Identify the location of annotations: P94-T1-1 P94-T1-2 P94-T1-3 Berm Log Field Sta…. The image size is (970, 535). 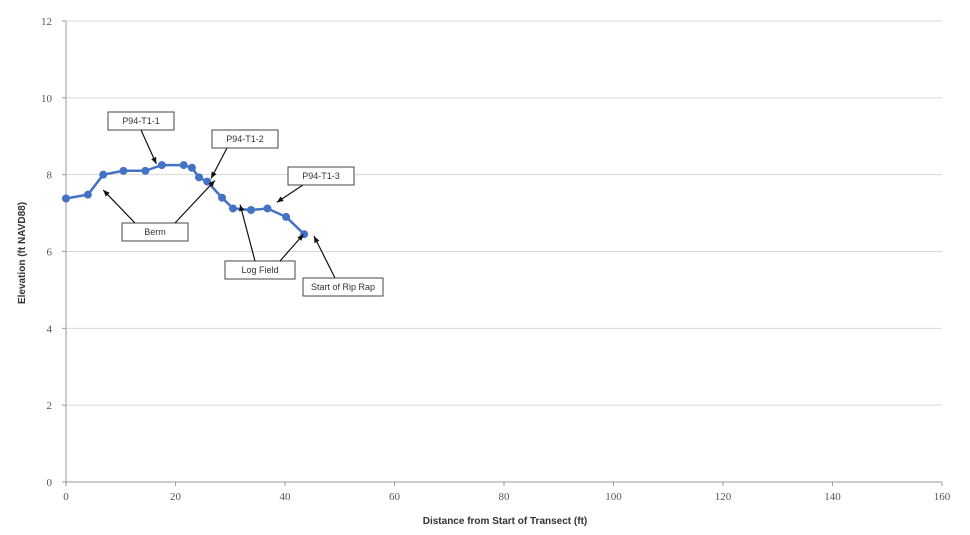
(243, 204).